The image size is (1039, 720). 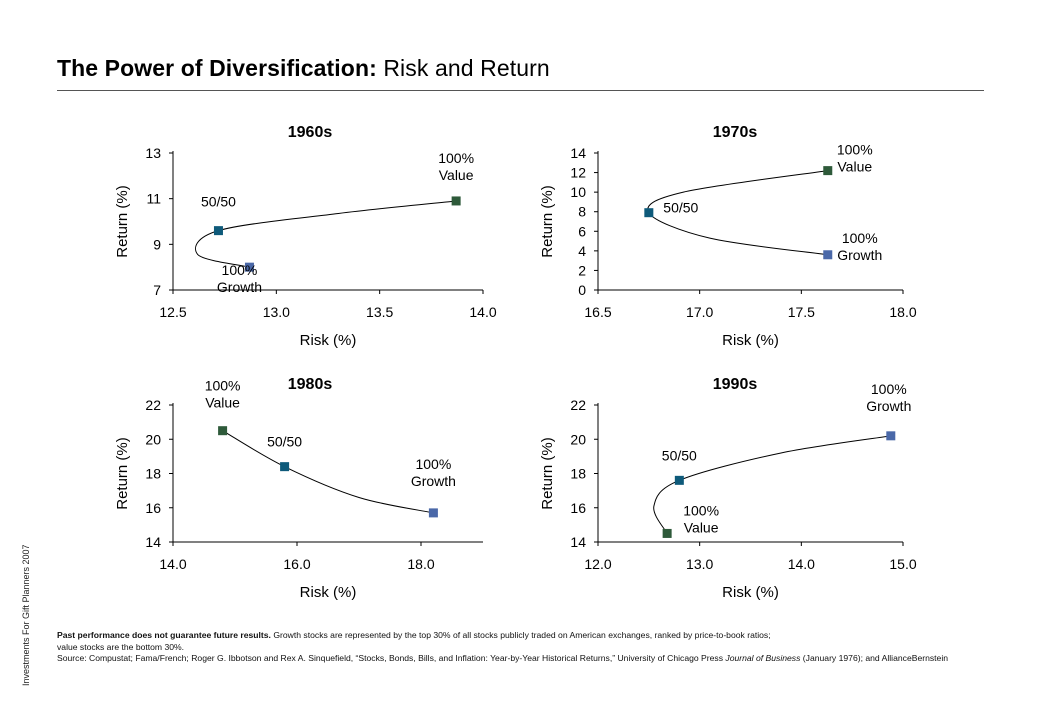 What do you see at coordinates (801, 312) in the screenshot?
I see `x-tick-label: 17.5` at bounding box center [801, 312].